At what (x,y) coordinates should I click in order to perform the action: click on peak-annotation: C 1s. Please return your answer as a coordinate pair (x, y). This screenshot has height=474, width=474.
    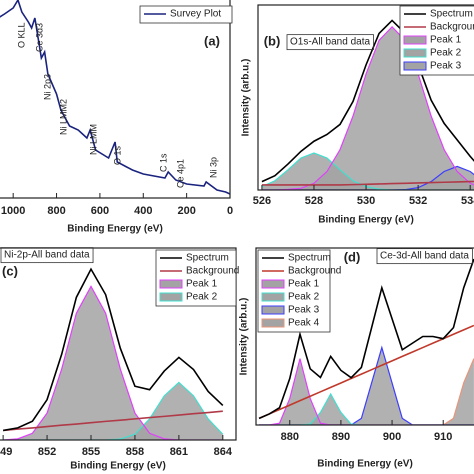
    Looking at the image, I should click on (163, 162).